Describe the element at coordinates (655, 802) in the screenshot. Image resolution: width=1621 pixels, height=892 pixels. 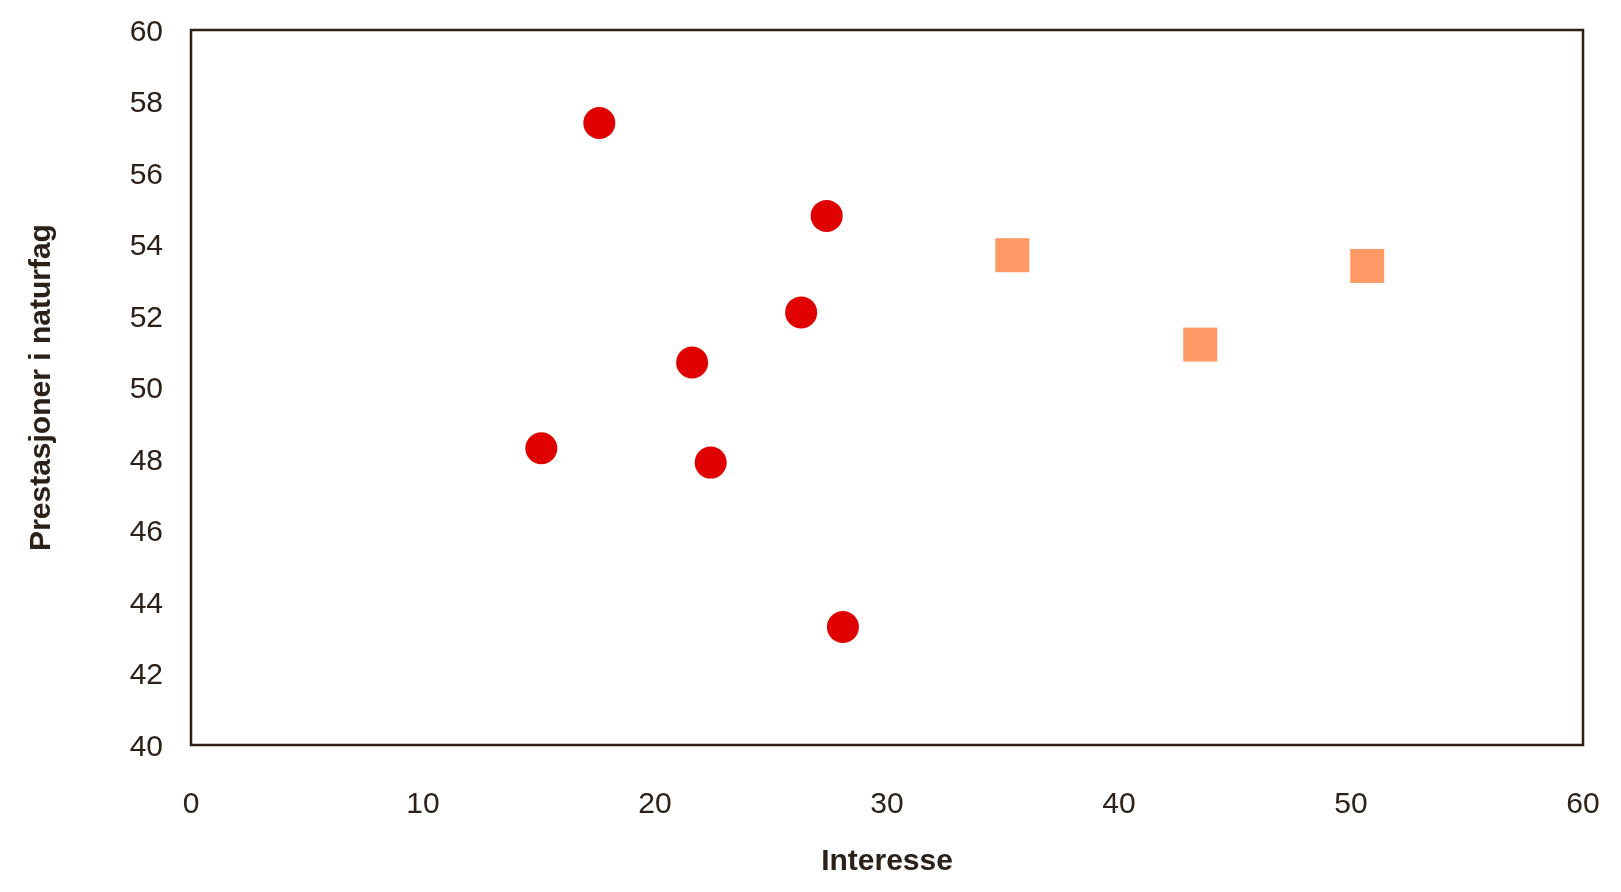
I see `x-tick-label: 20` at that location.